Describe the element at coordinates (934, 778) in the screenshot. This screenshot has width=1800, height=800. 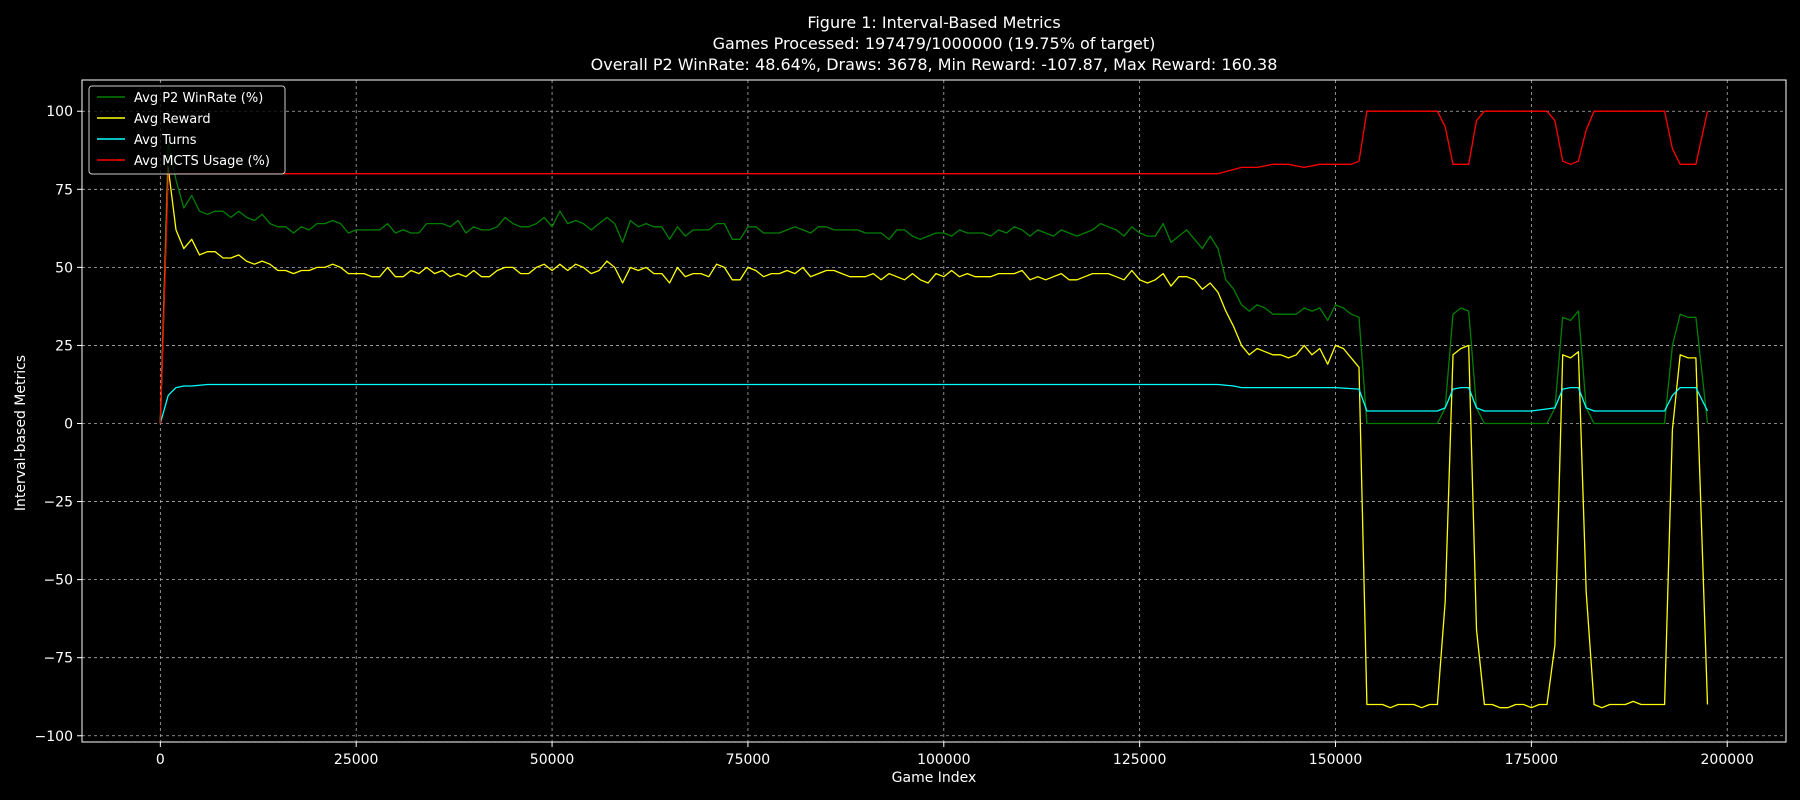
I see `x-axis-label: Game Index` at that location.